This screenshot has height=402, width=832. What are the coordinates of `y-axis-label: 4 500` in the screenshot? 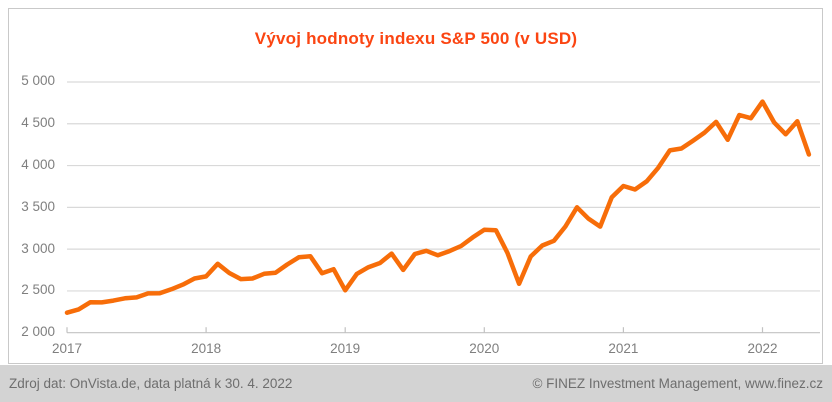 It's located at (38, 123).